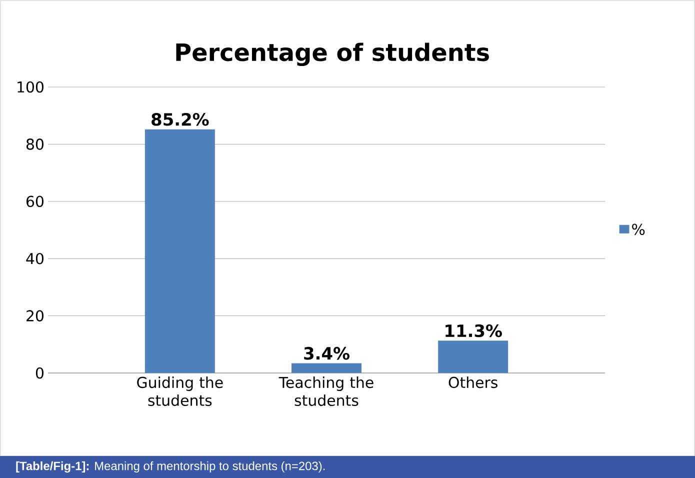  What do you see at coordinates (170, 467) in the screenshot?
I see `text: [Table/Fig-1]: Meaning of mentorship to students (n=203).` at bounding box center [170, 467].